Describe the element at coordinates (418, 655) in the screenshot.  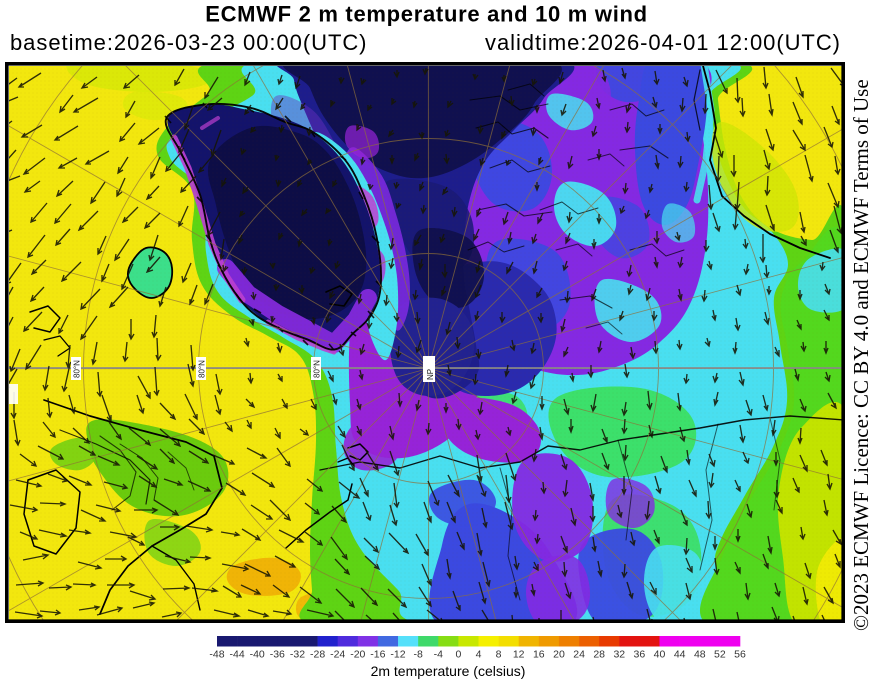
I see `svg-text: -8` at that location.